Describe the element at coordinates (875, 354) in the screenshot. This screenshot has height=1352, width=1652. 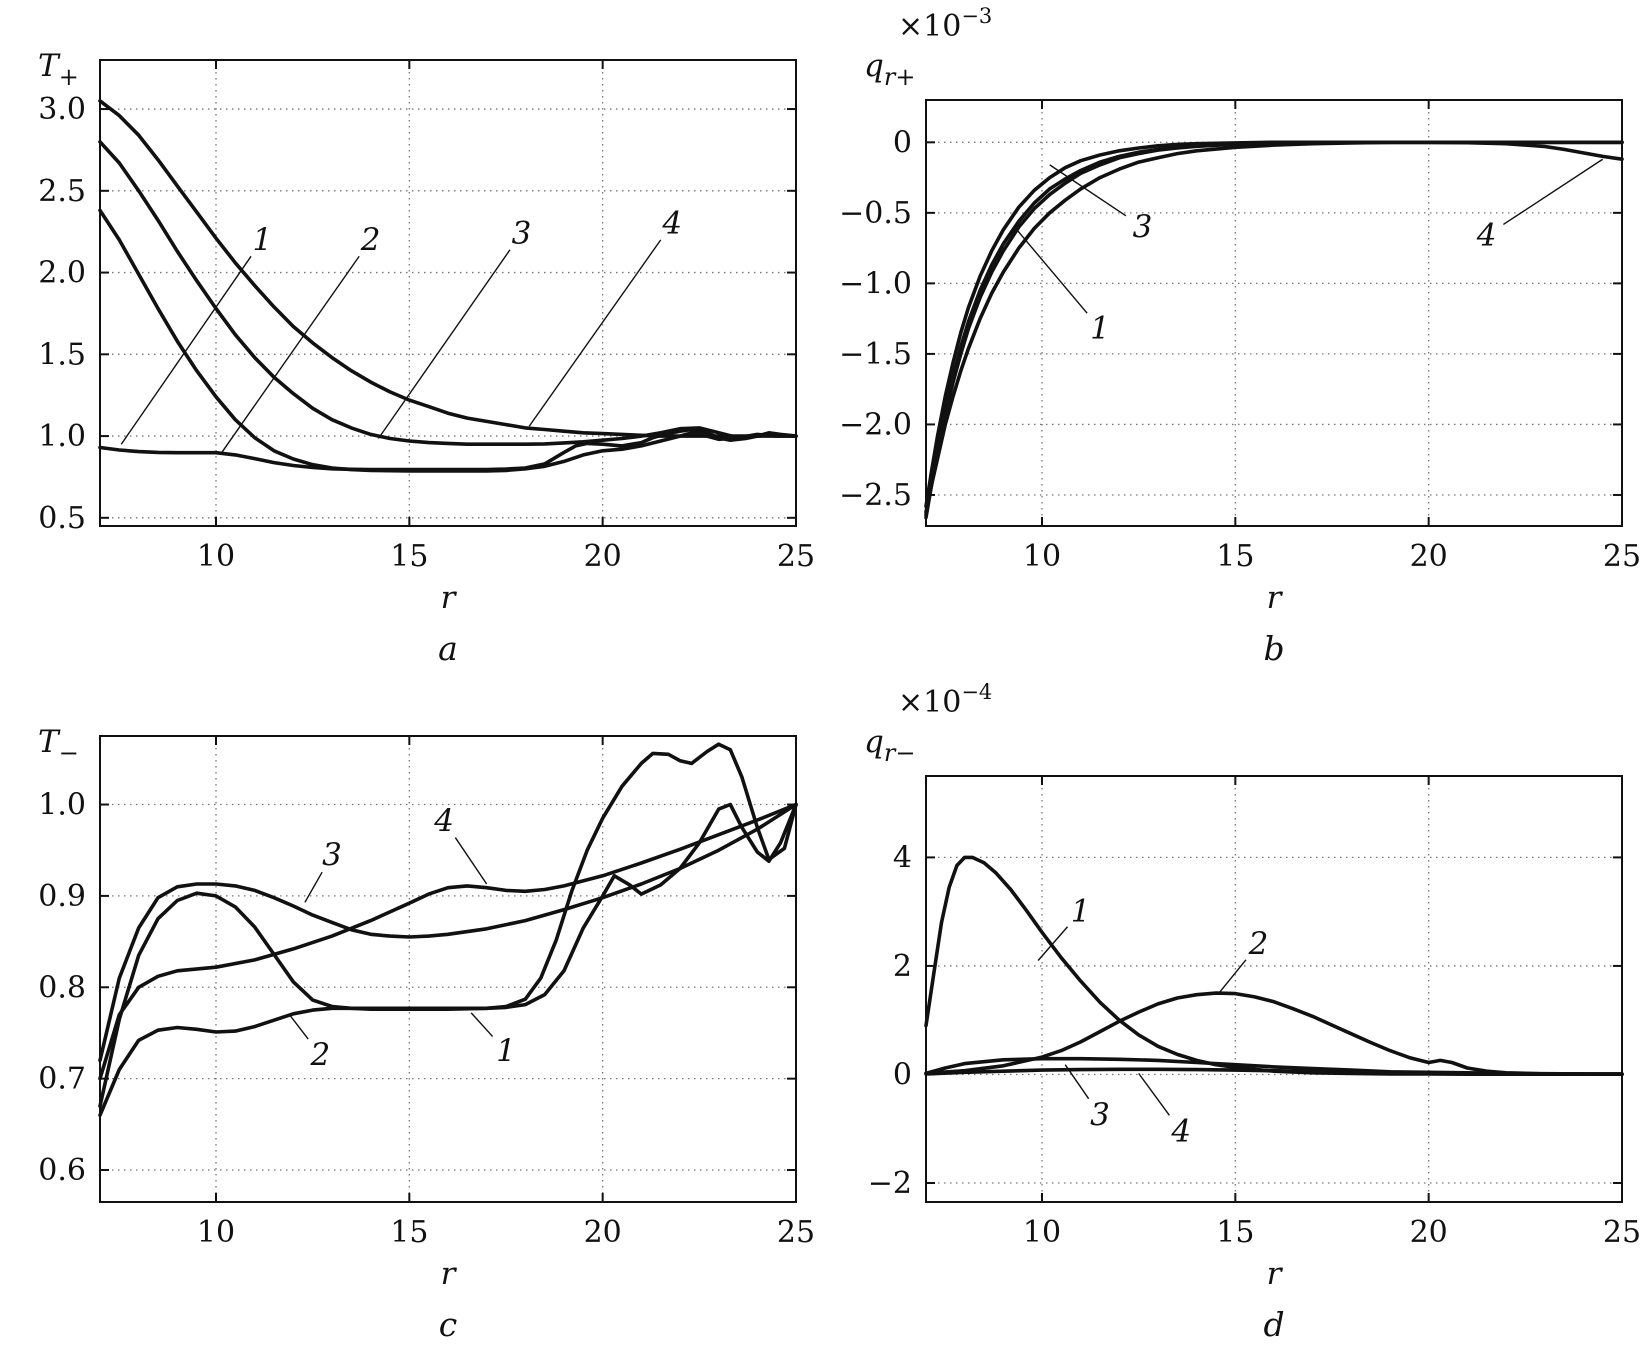
I see `y-tick-label: −1.5` at that location.